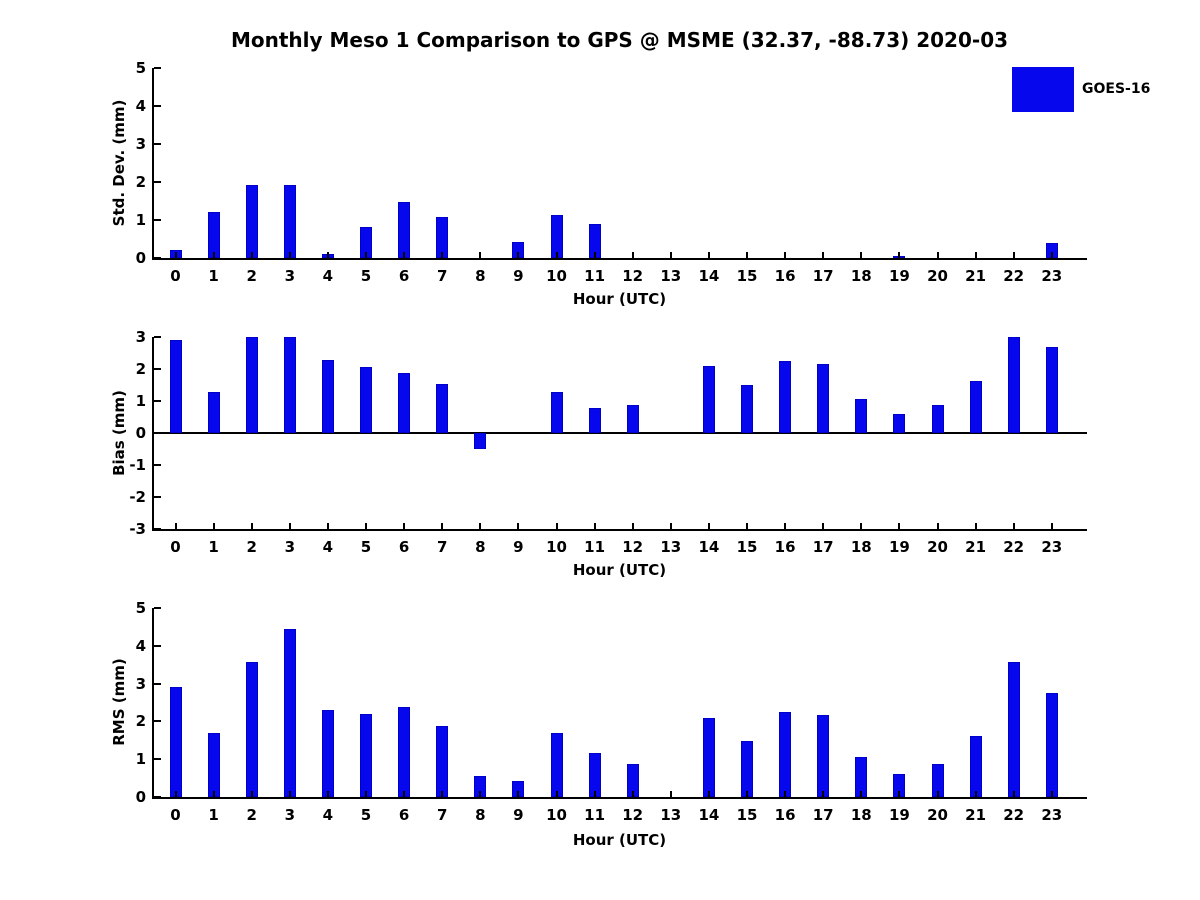 This screenshot has width=1200, height=900. I want to click on x-tick-label: 22, so click(1014, 276).